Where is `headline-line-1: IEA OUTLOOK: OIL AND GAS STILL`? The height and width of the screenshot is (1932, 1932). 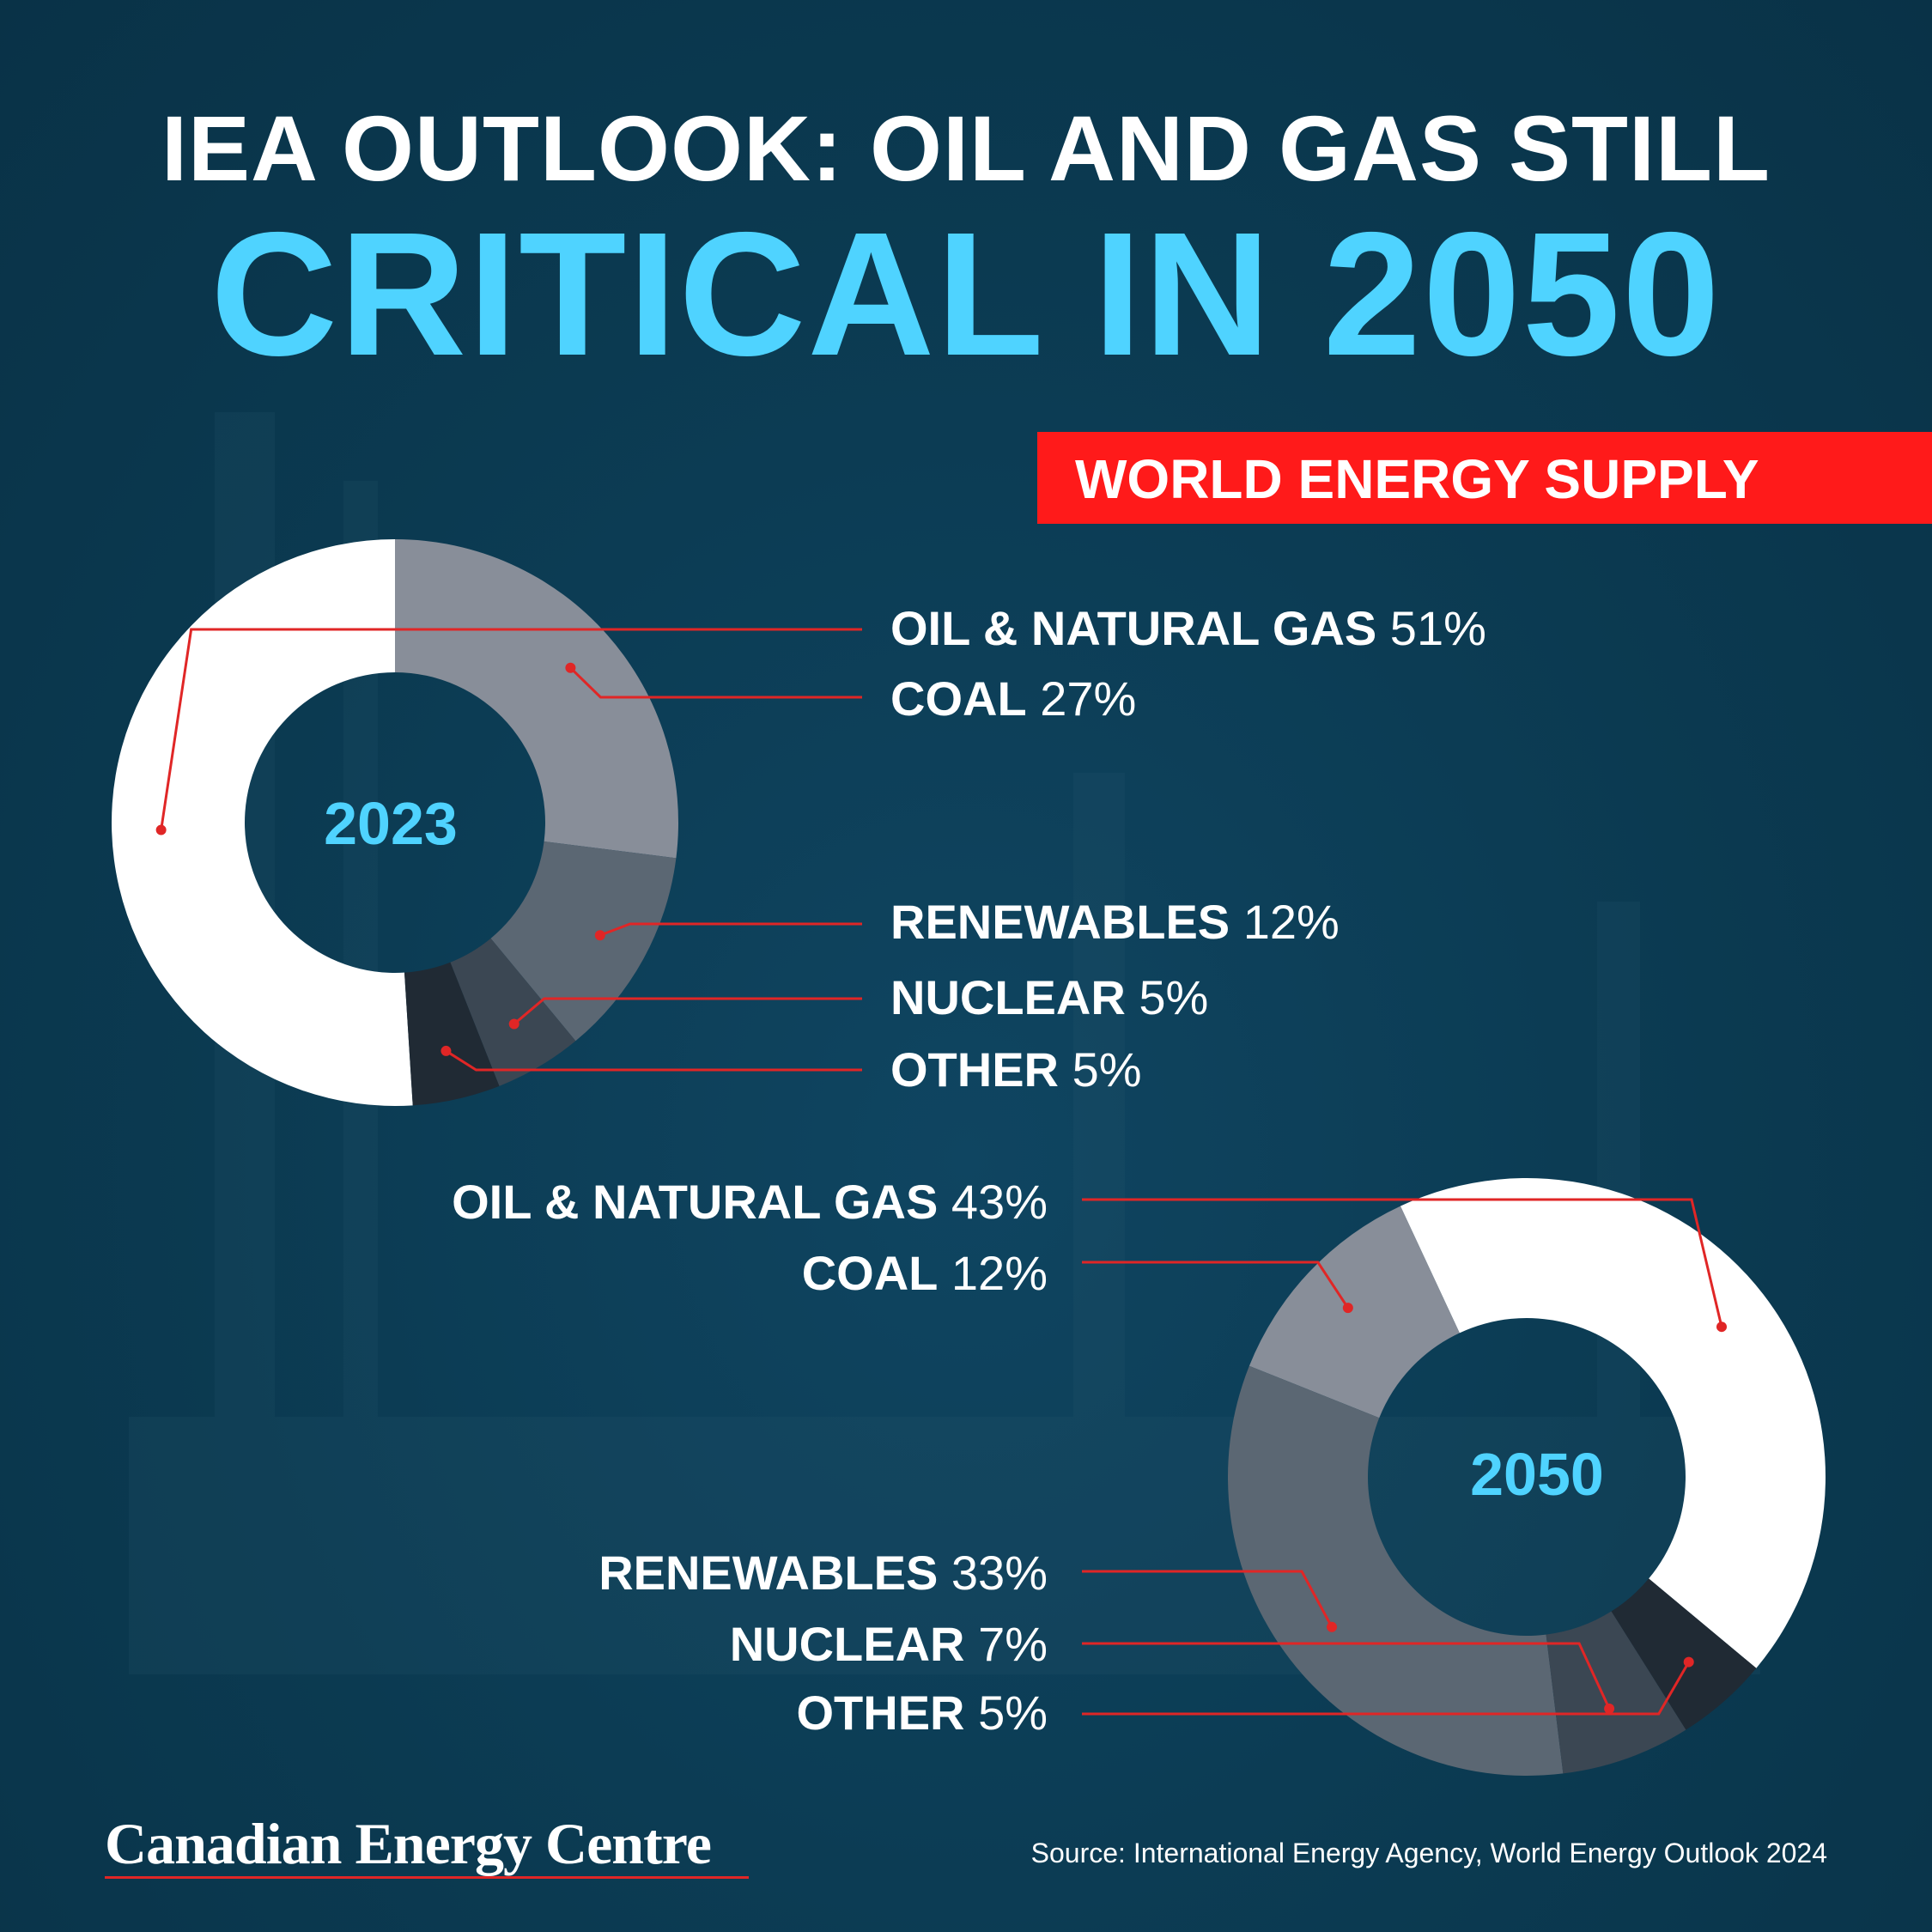
headline-line-1: IEA OUTLOOK: OIL AND GAS STILL is located at coordinates (966, 148).